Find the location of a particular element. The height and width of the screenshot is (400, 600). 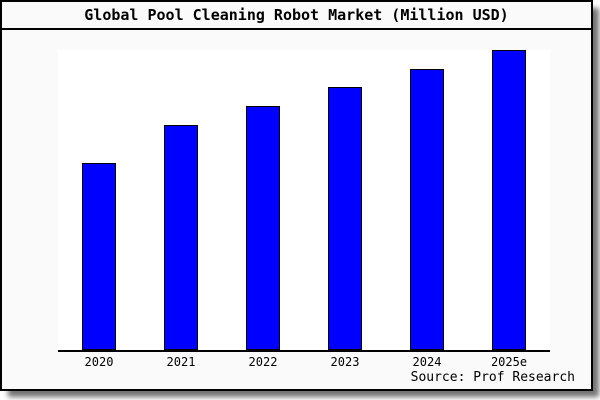

bar-slot-2022 is located at coordinates (263, 200).